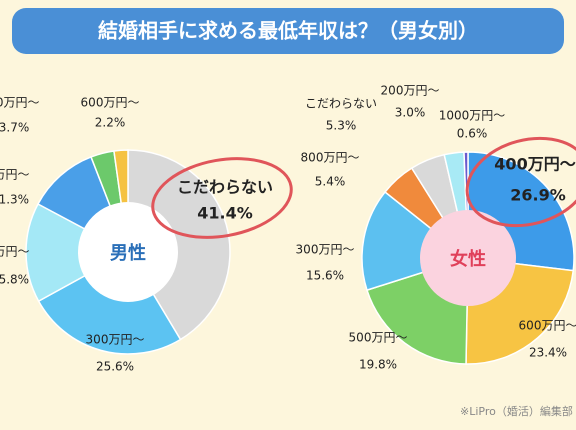 The width and height of the screenshot is (576, 430). What do you see at coordinates (330, 158) in the screenshot?
I see `slice-label: 800万円～` at bounding box center [330, 158].